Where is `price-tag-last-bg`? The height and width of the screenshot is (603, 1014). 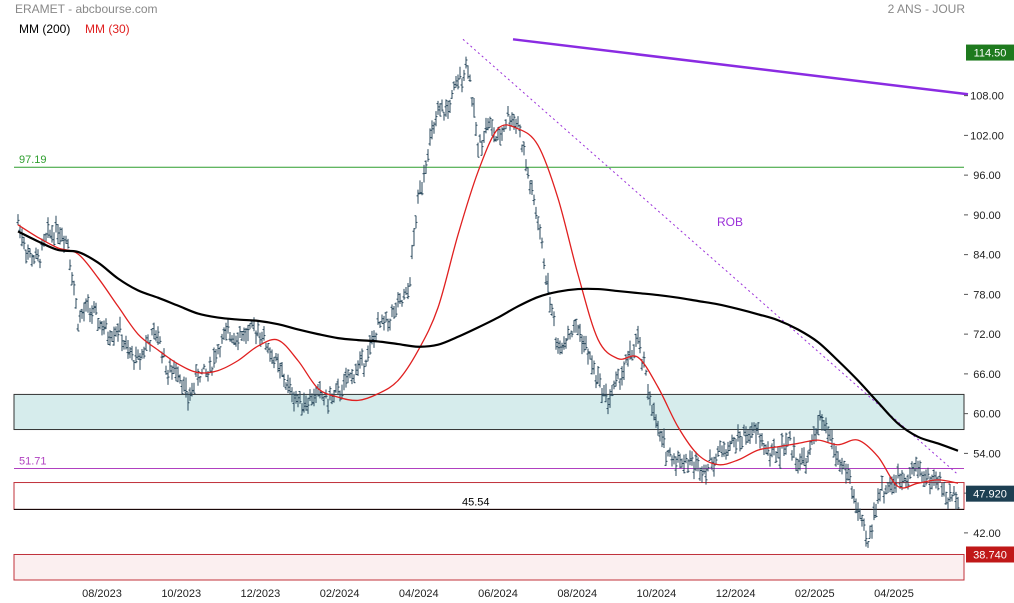
price-tag-last-bg is located at coordinates (990, 493).